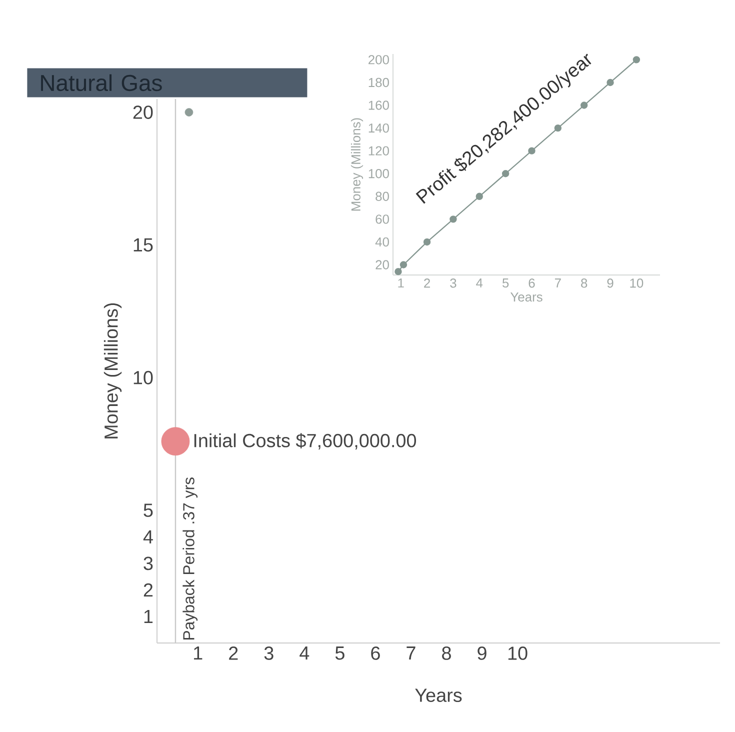  What do you see at coordinates (378, 173) in the screenshot?
I see `y-tick-label: 100` at bounding box center [378, 173].